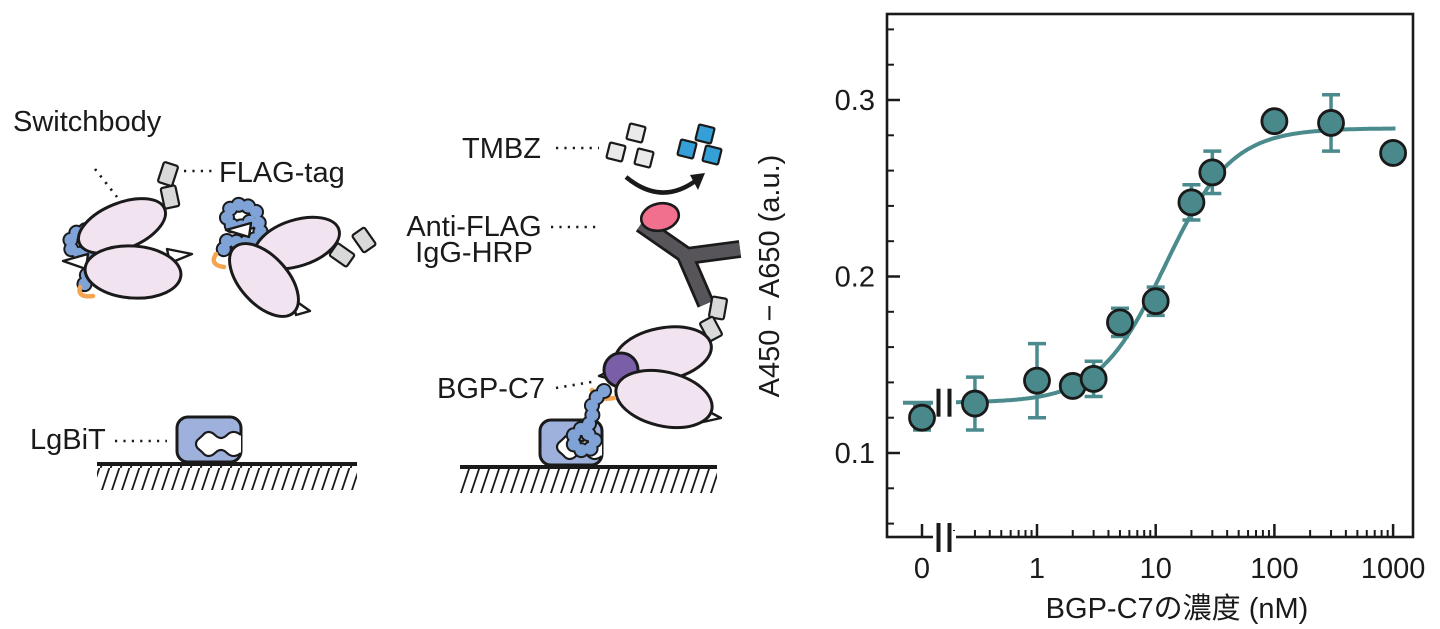 The image size is (1440, 629). Describe the element at coordinates (1274, 569) in the screenshot. I see `x-tick-label: 100` at that location.